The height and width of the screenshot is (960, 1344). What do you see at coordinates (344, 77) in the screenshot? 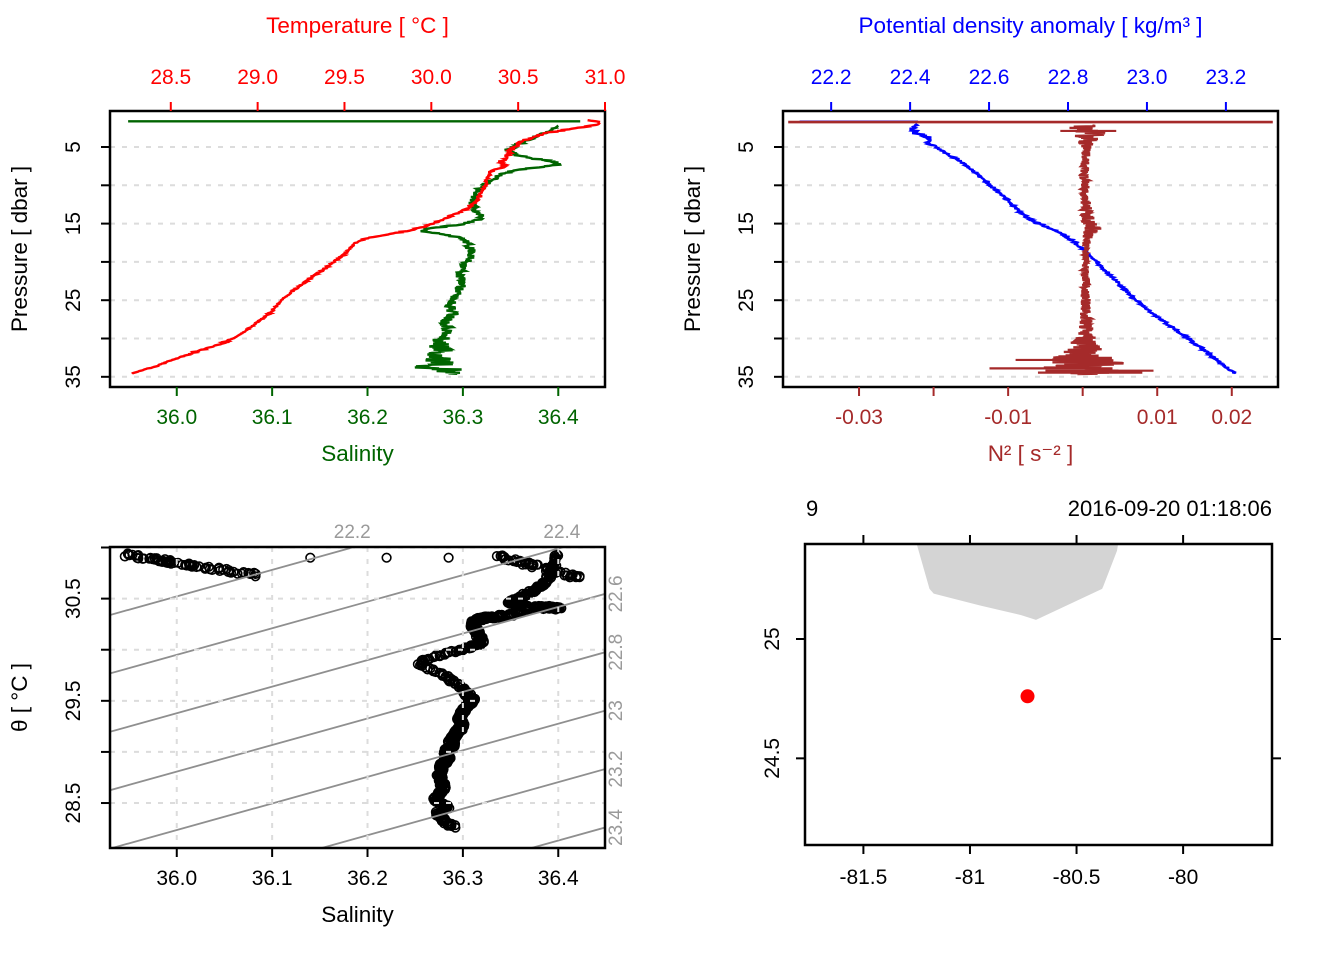
I see `temperature-tick-label: 29.5` at bounding box center [344, 77].